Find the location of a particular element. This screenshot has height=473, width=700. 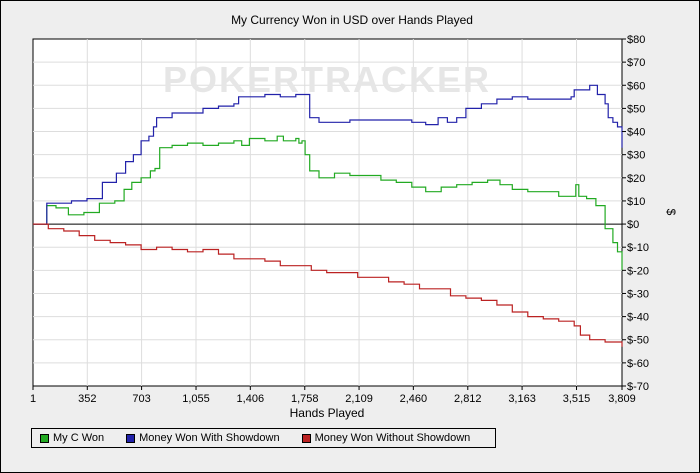

y-tick-label: $-40 is located at coordinates (638, 318).